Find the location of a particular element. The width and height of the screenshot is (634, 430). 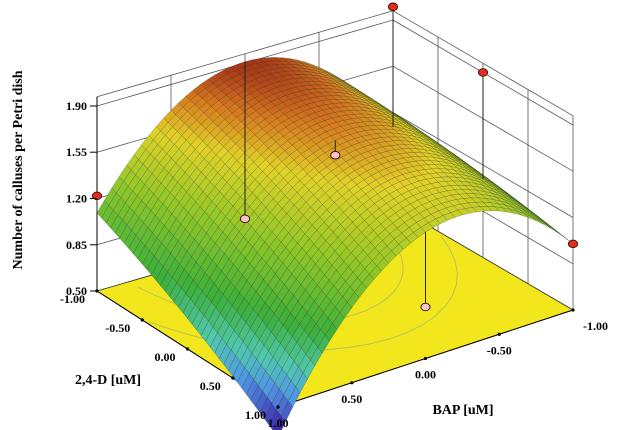

y-tick-label: -1.00 is located at coordinates (72, 299).